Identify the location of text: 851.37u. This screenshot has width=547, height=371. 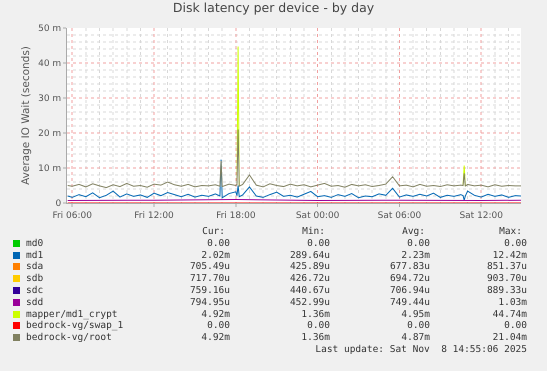
(506, 267).